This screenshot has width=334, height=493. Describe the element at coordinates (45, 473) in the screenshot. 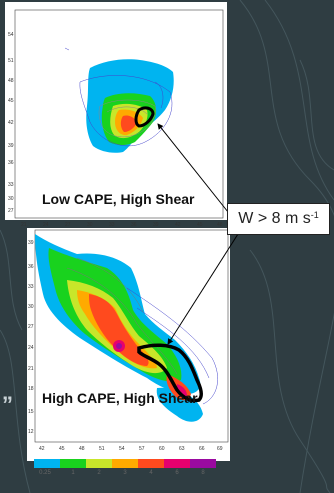

I see `colorbar-label: 0.25` at that location.